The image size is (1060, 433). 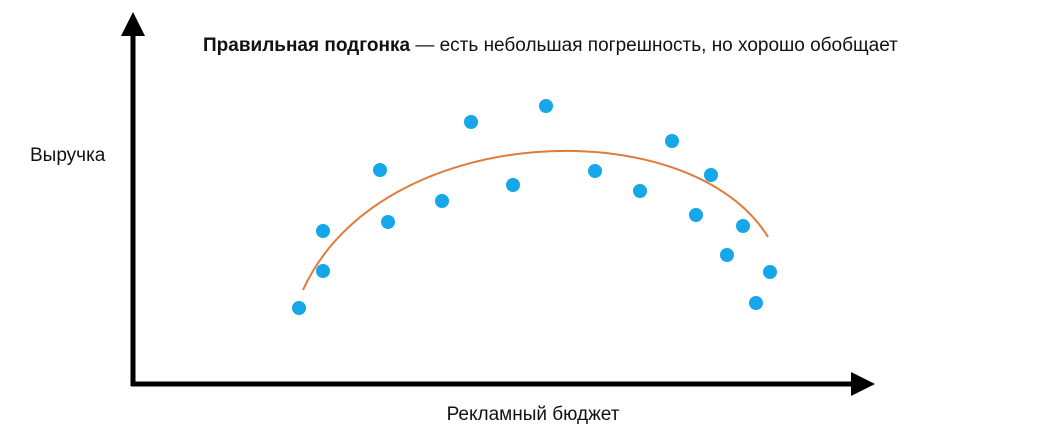 What do you see at coordinates (68, 155) in the screenshot?
I see `y-axis-label: Выручка` at bounding box center [68, 155].